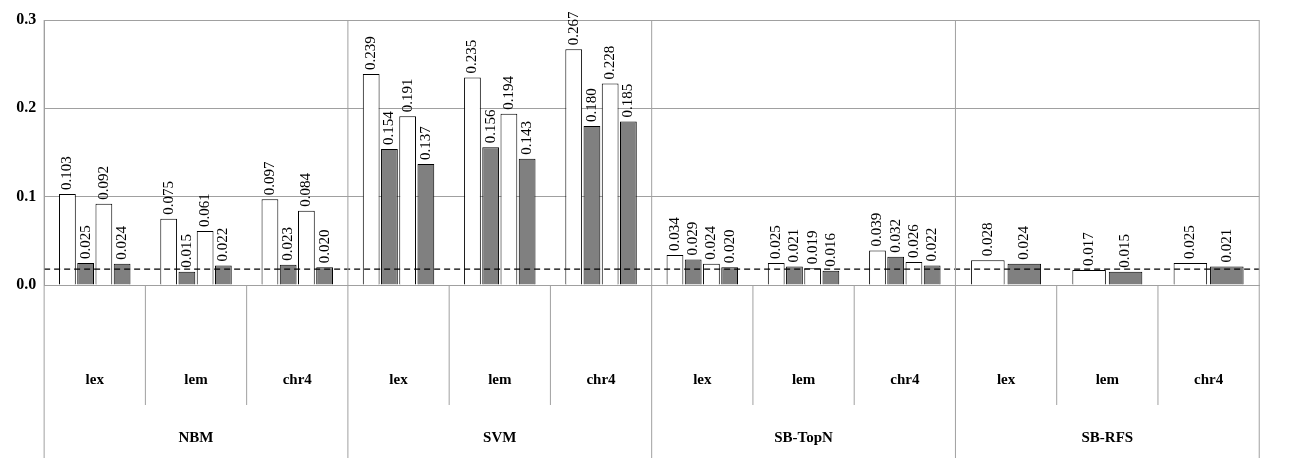 The image size is (1309, 458). What do you see at coordinates (1088, 248) in the screenshot?
I see `data-label: 0.017` at bounding box center [1088, 248].